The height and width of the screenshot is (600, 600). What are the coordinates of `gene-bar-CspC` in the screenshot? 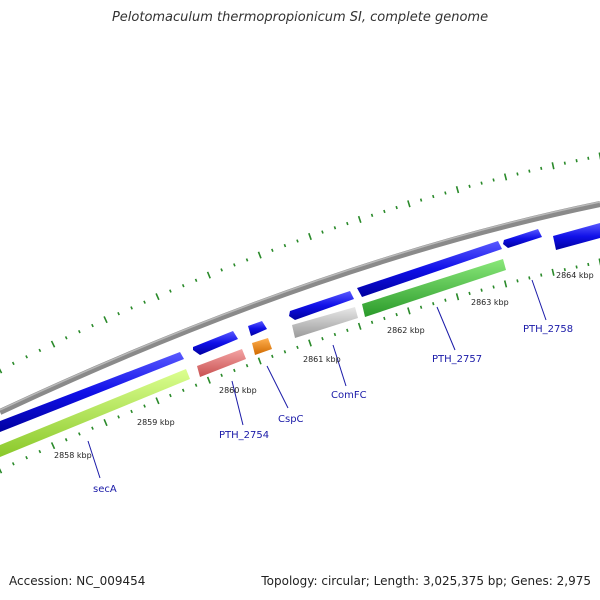 It's located at (262, 346).